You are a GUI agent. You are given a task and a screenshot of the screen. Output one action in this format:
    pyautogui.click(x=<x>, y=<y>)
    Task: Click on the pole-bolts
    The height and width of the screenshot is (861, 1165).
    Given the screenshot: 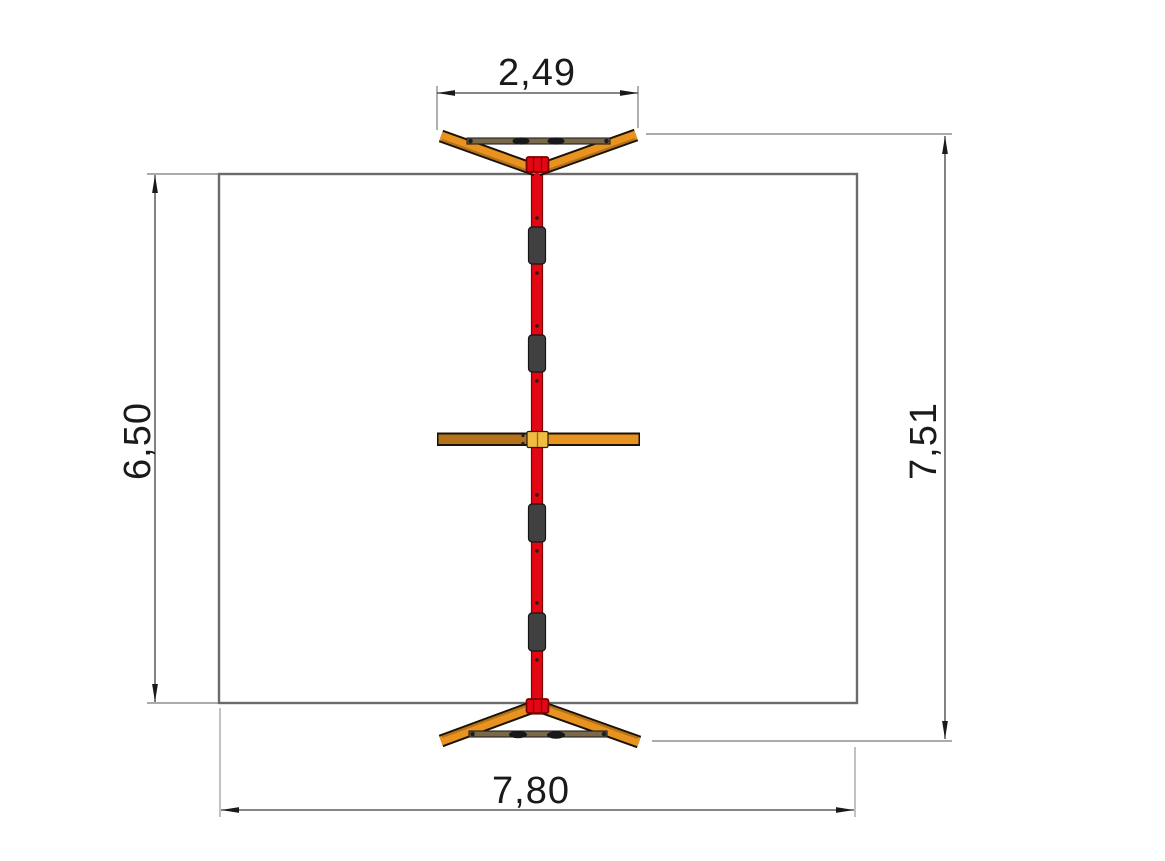 What is the action you would take?
    pyautogui.click(x=537, y=439)
    